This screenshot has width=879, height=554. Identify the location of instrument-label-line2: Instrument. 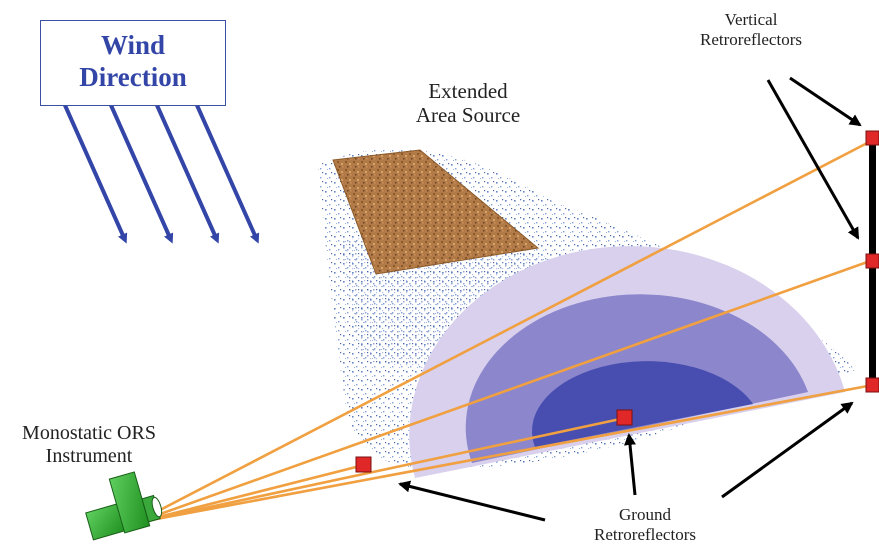
(89, 456).